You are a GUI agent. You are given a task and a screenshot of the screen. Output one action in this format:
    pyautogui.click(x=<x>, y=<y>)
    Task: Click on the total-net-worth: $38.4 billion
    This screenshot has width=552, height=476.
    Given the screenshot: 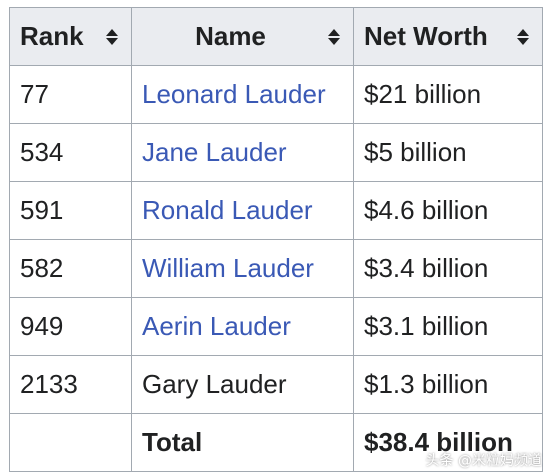 What is the action you would take?
    pyautogui.click(x=448, y=442)
    